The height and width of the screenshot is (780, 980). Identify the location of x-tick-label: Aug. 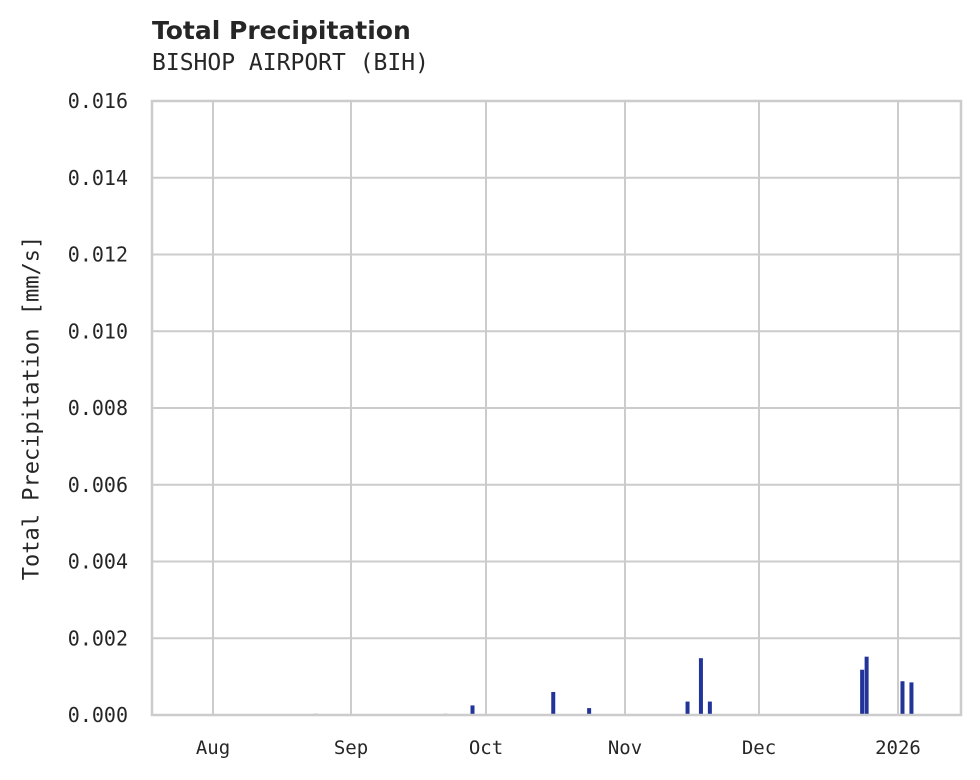
(213, 748).